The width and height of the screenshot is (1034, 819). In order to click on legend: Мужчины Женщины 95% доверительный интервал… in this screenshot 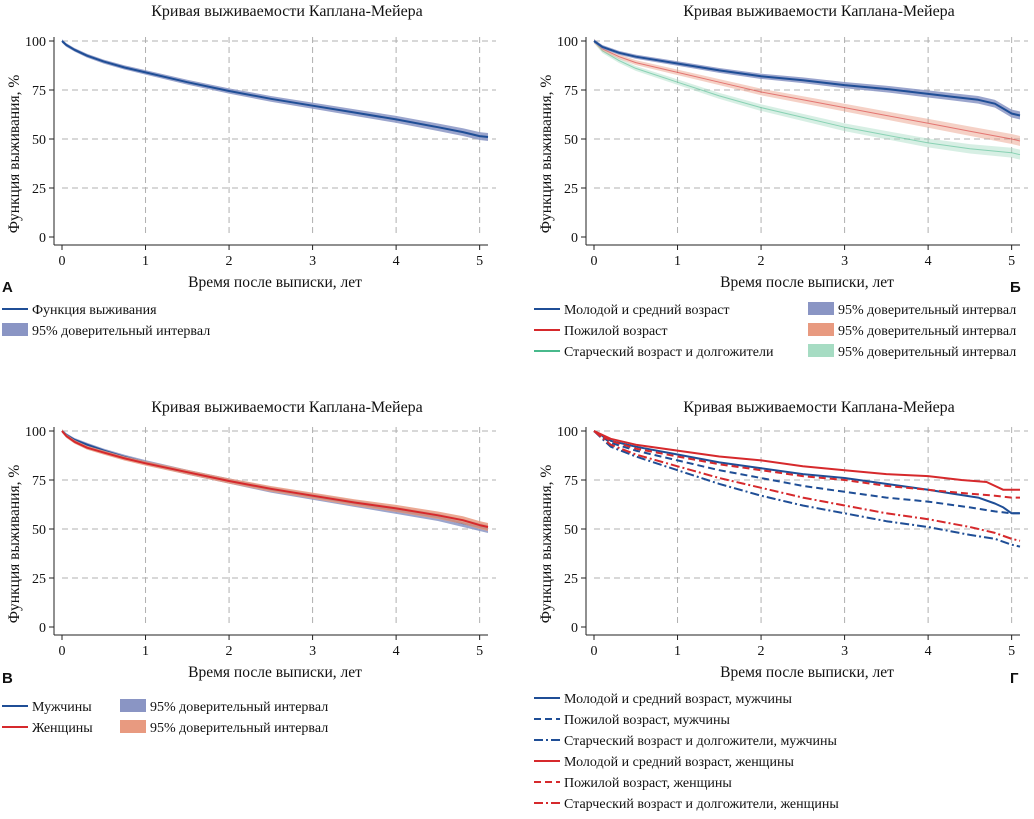, I will do `click(165, 717)`.